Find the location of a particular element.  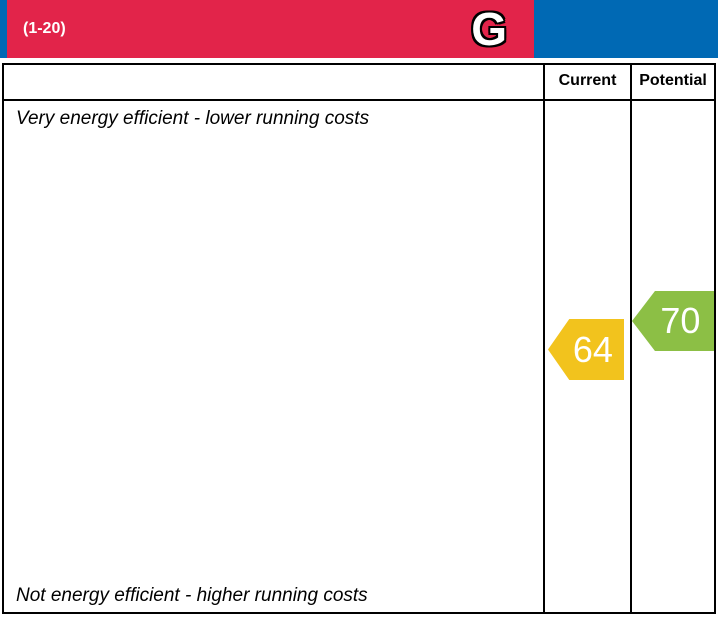

band-range-label: (1-20) is located at coordinates (44, 28).